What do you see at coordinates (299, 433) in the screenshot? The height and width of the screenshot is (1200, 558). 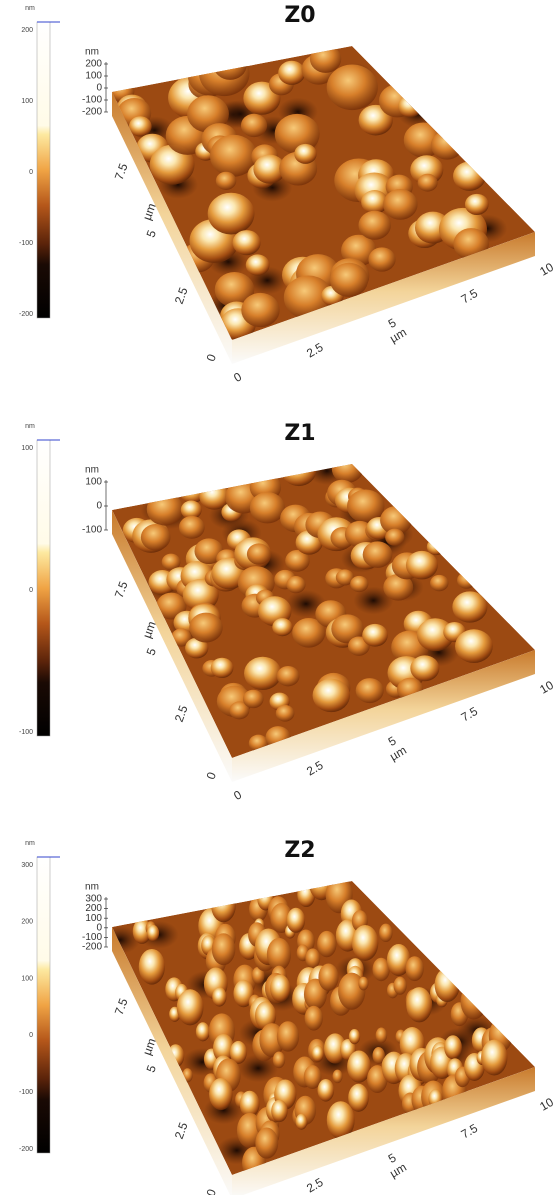 I see `panel-title: Z1` at bounding box center [299, 433].